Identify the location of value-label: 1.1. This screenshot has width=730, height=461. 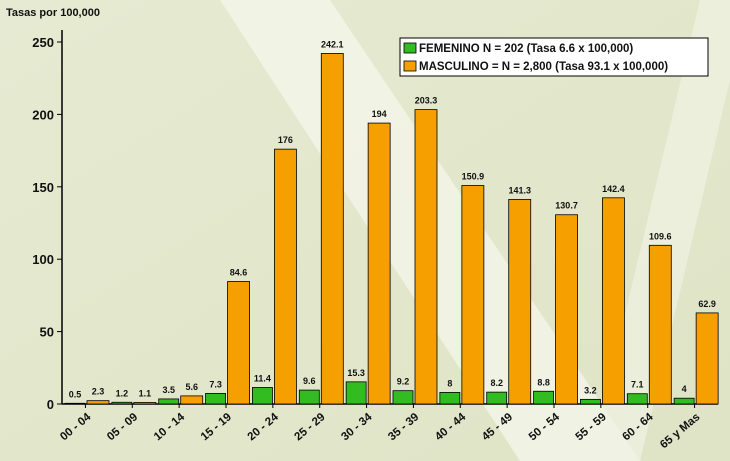
(145, 393).